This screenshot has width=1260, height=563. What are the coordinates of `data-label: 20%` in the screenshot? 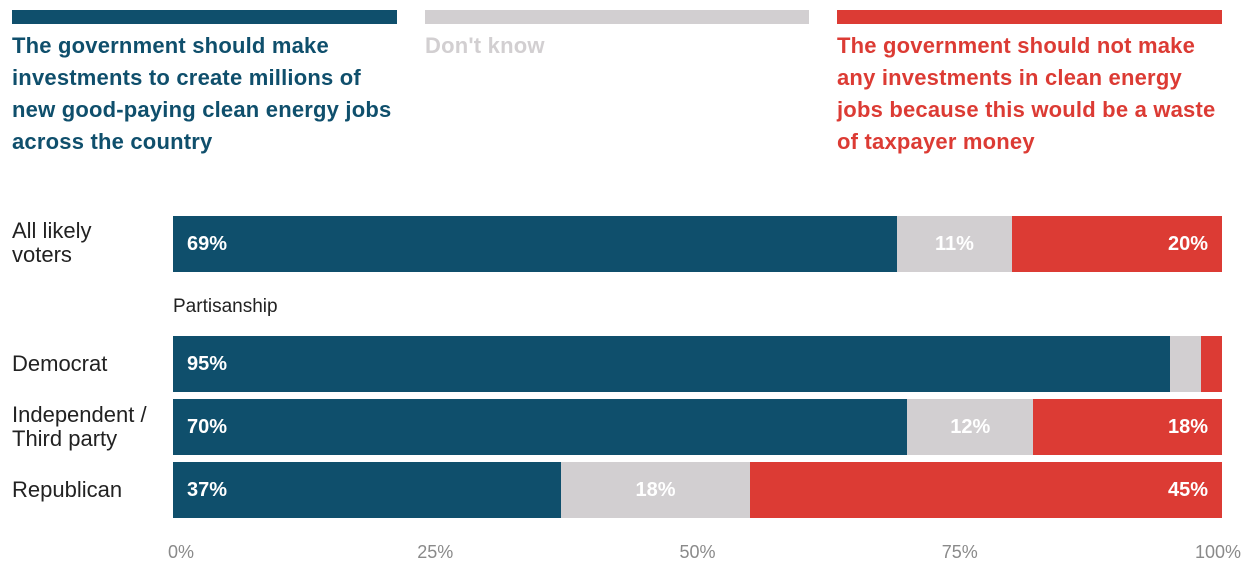 It's located at (1187, 244).